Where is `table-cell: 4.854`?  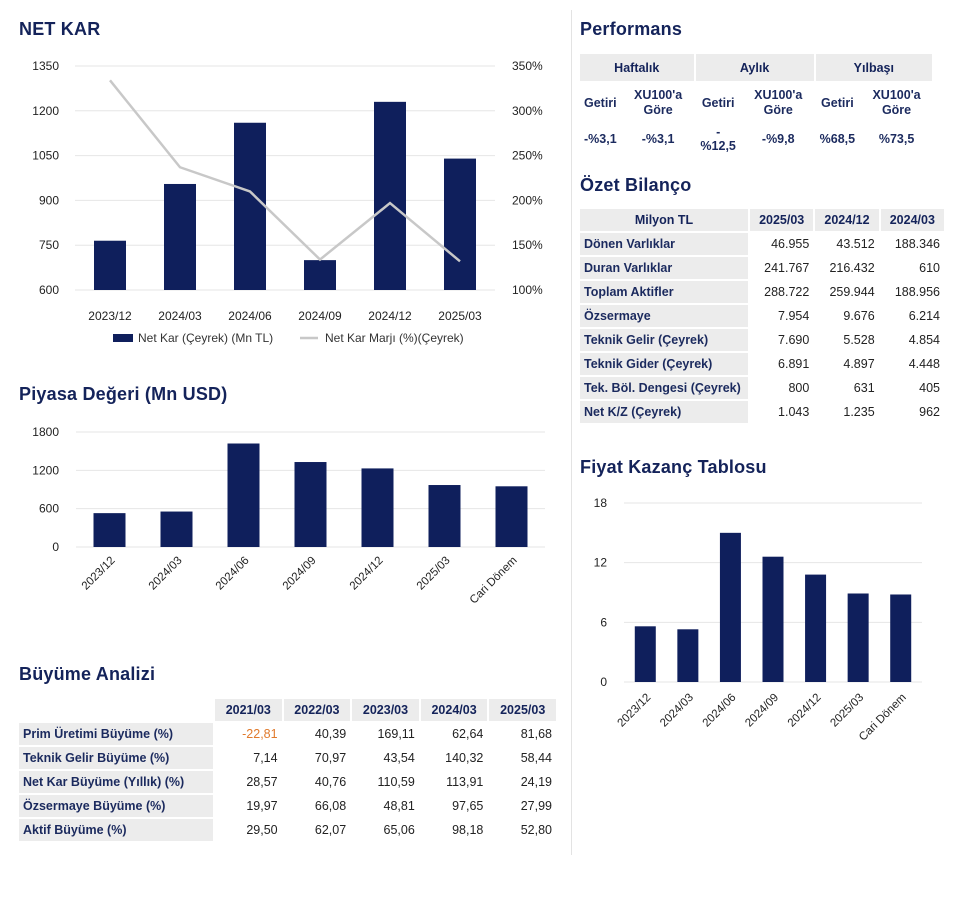 table-cell: 4.854 is located at coordinates (912, 340).